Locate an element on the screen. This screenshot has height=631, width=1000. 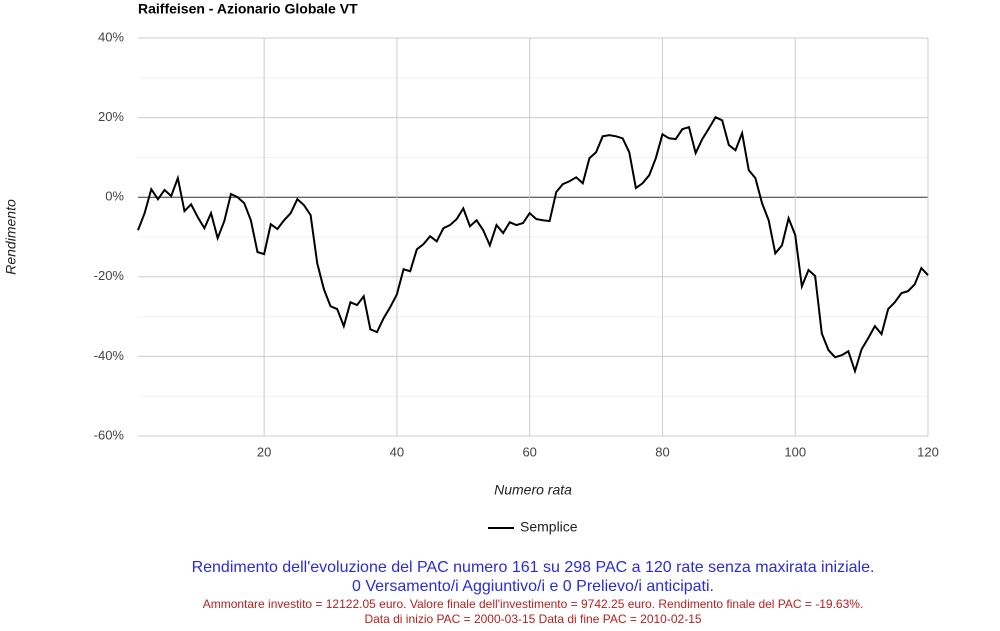
chart-title: Raiffeisen - Azionario Globale VT is located at coordinates (248, 9).